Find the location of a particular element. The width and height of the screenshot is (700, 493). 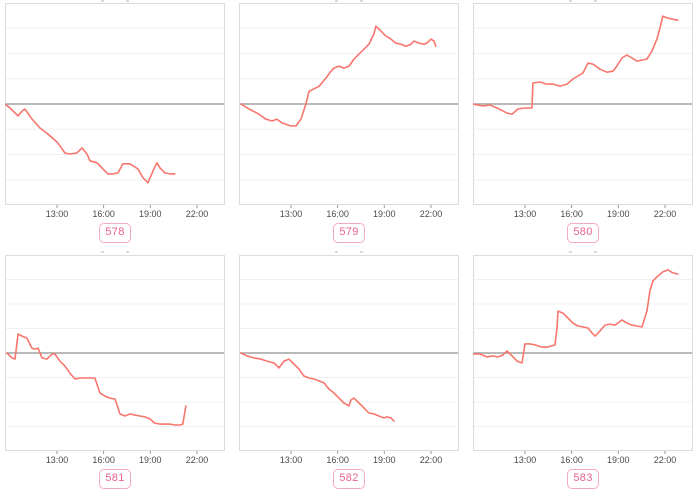

badge-row: 578 is located at coordinates (115, 232).